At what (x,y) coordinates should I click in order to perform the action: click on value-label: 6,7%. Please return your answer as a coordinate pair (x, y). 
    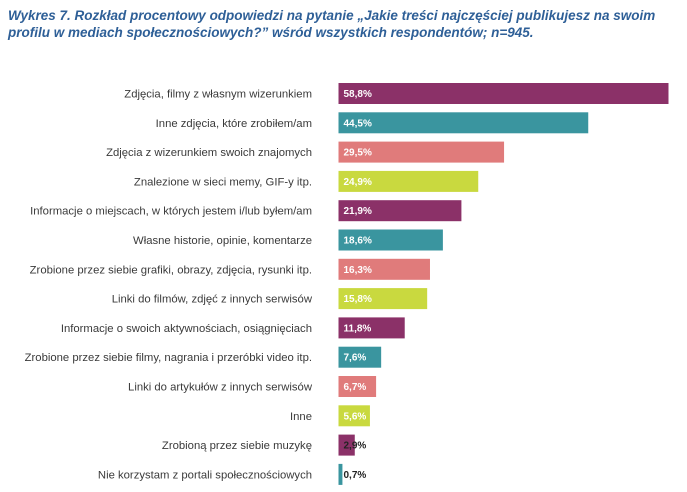
    Looking at the image, I should click on (355, 387).